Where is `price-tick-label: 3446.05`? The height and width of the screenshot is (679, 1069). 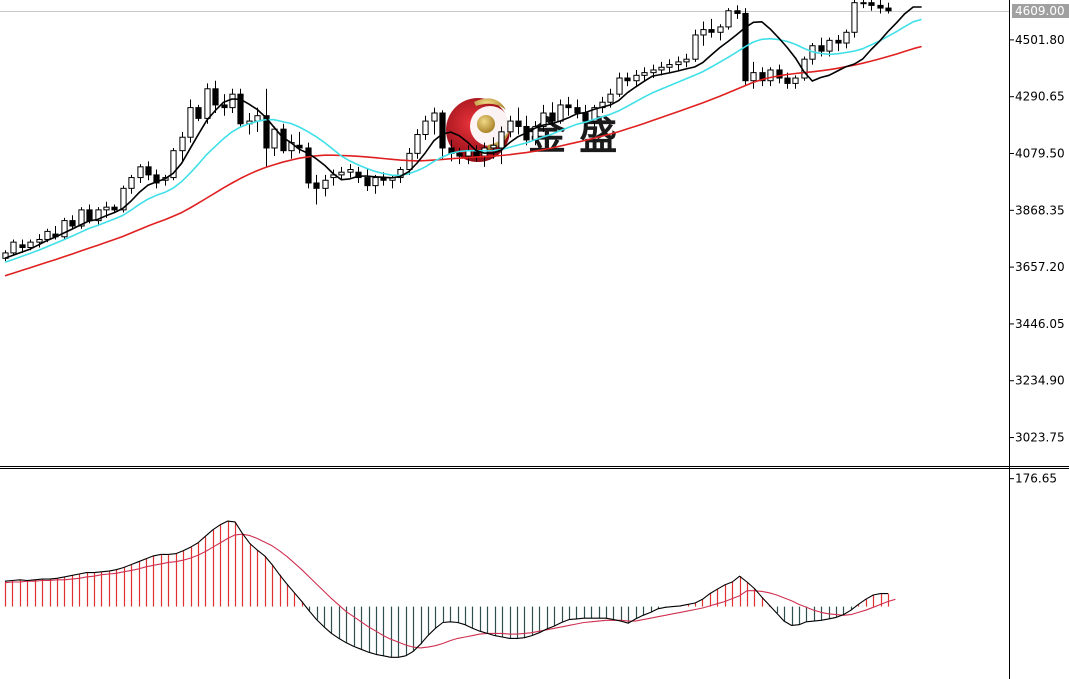 price-tick-label: 3446.05 is located at coordinates (1040, 324).